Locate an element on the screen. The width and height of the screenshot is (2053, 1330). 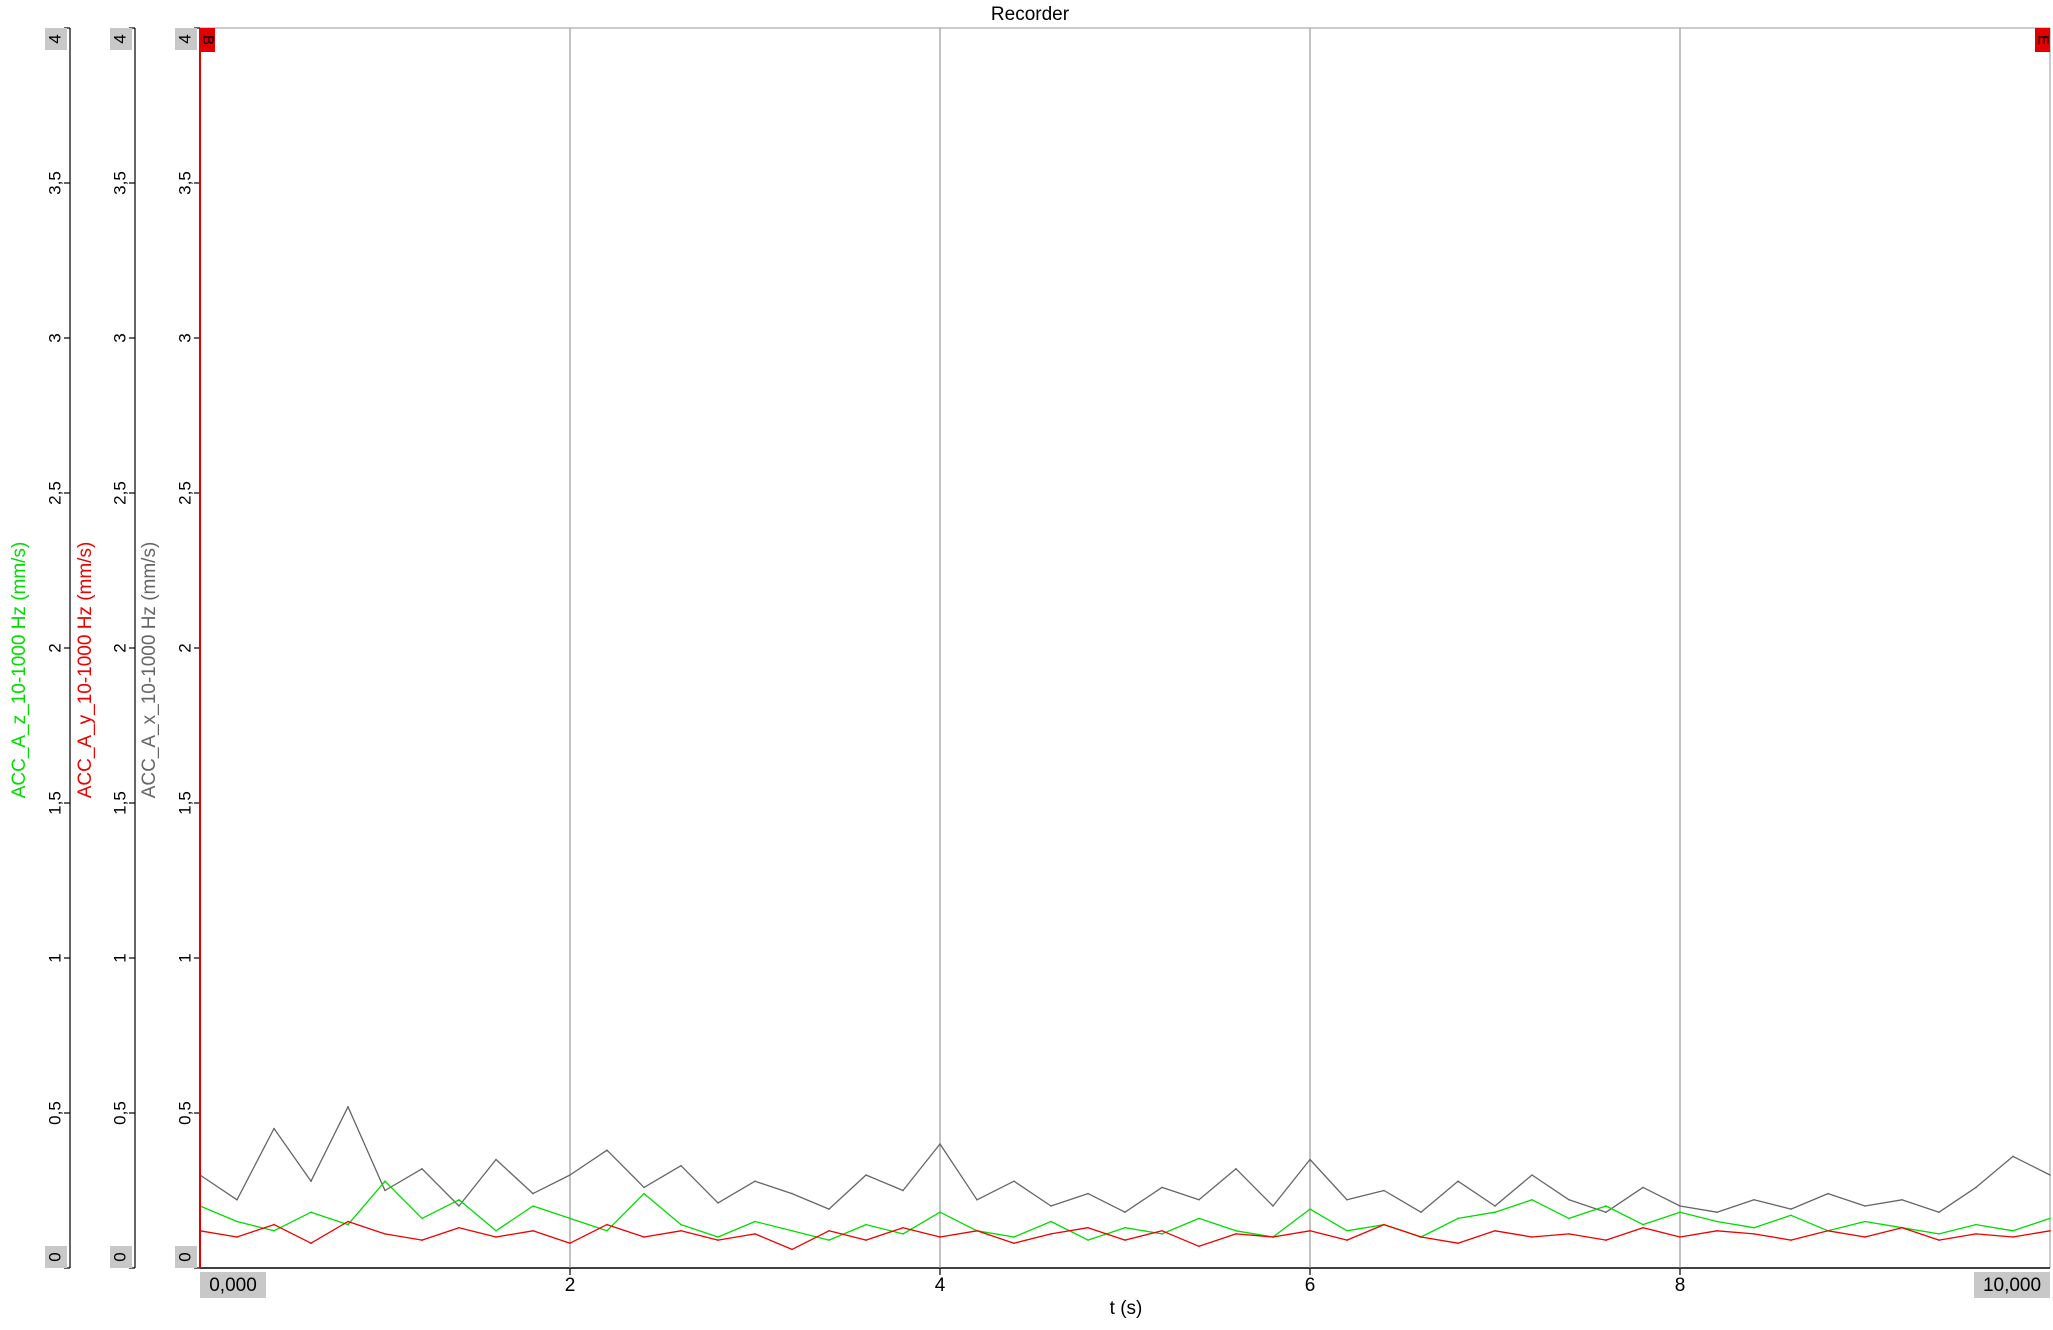
x-start-label: 0,000 is located at coordinates (233, 1285).